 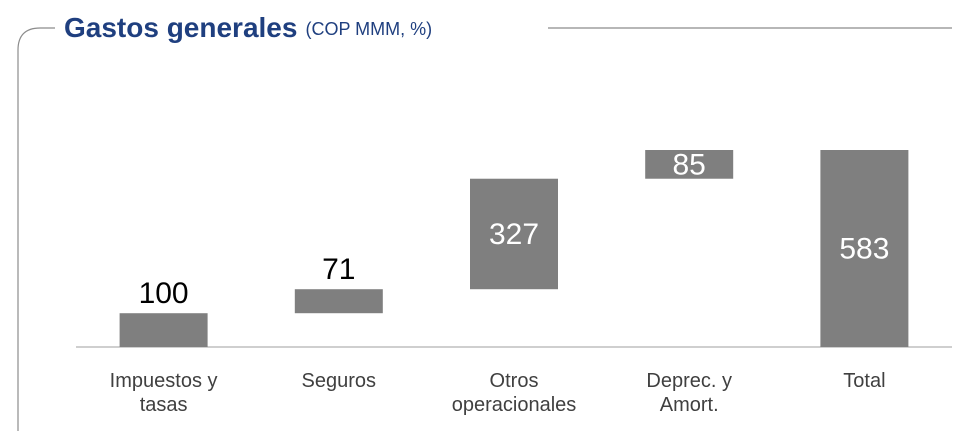 What do you see at coordinates (36, 229) in the screenshot?
I see `frame` at bounding box center [36, 229].